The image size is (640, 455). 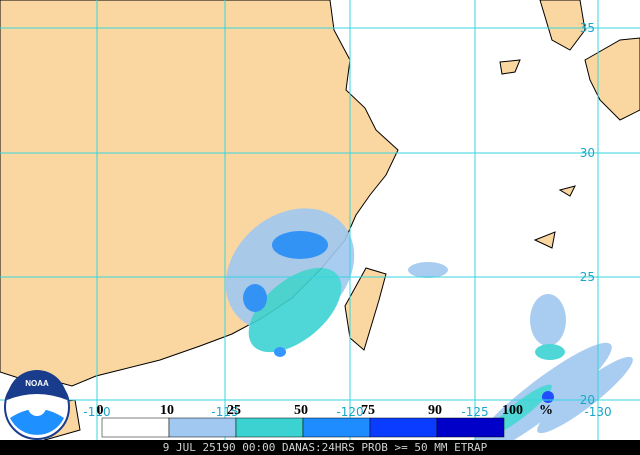 I want to click on caption-bar, so click(x=320, y=447).